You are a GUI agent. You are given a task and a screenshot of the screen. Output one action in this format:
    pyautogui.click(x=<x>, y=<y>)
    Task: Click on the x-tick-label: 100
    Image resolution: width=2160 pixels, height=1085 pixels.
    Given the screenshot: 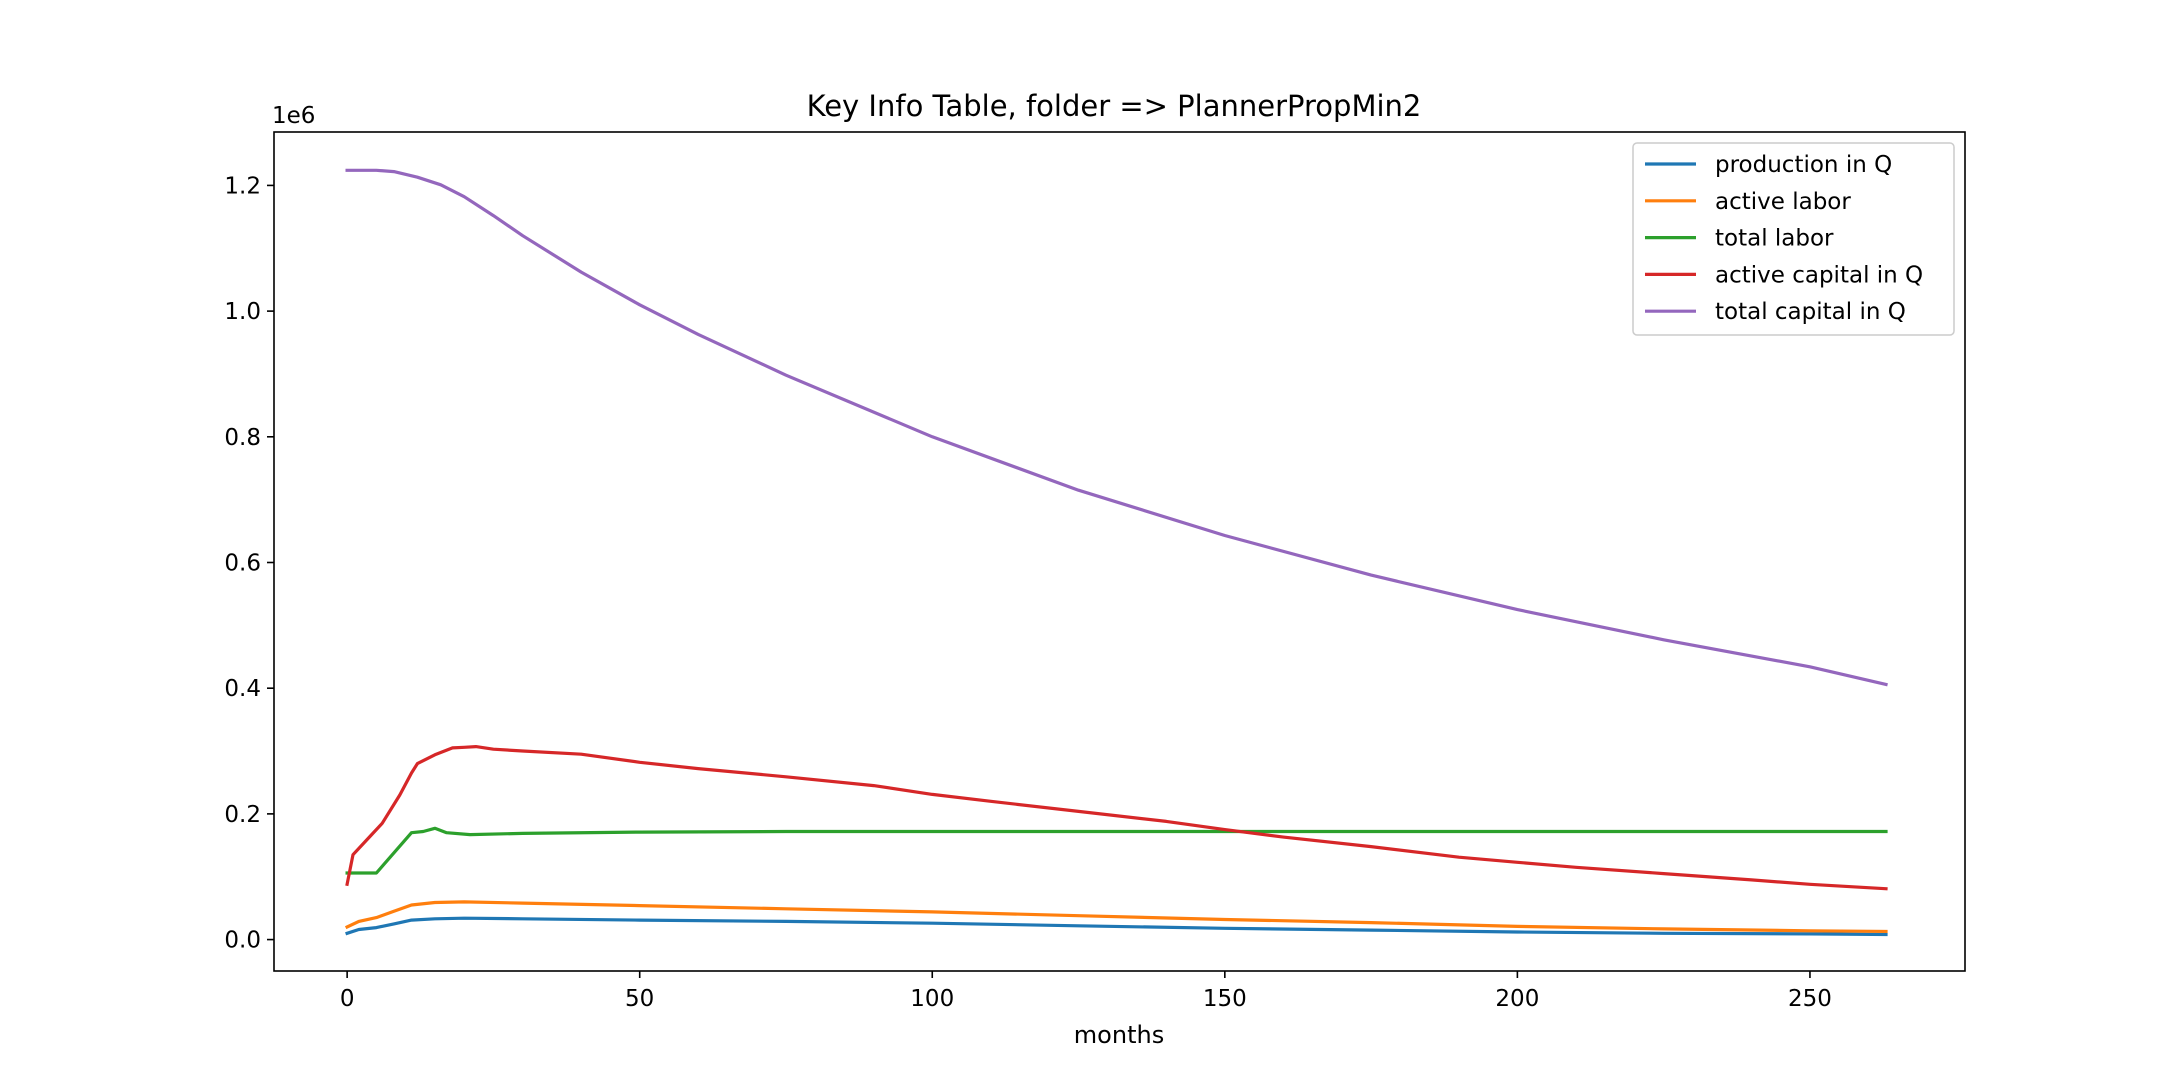 What is the action you would take?
    pyautogui.click(x=932, y=999)
    